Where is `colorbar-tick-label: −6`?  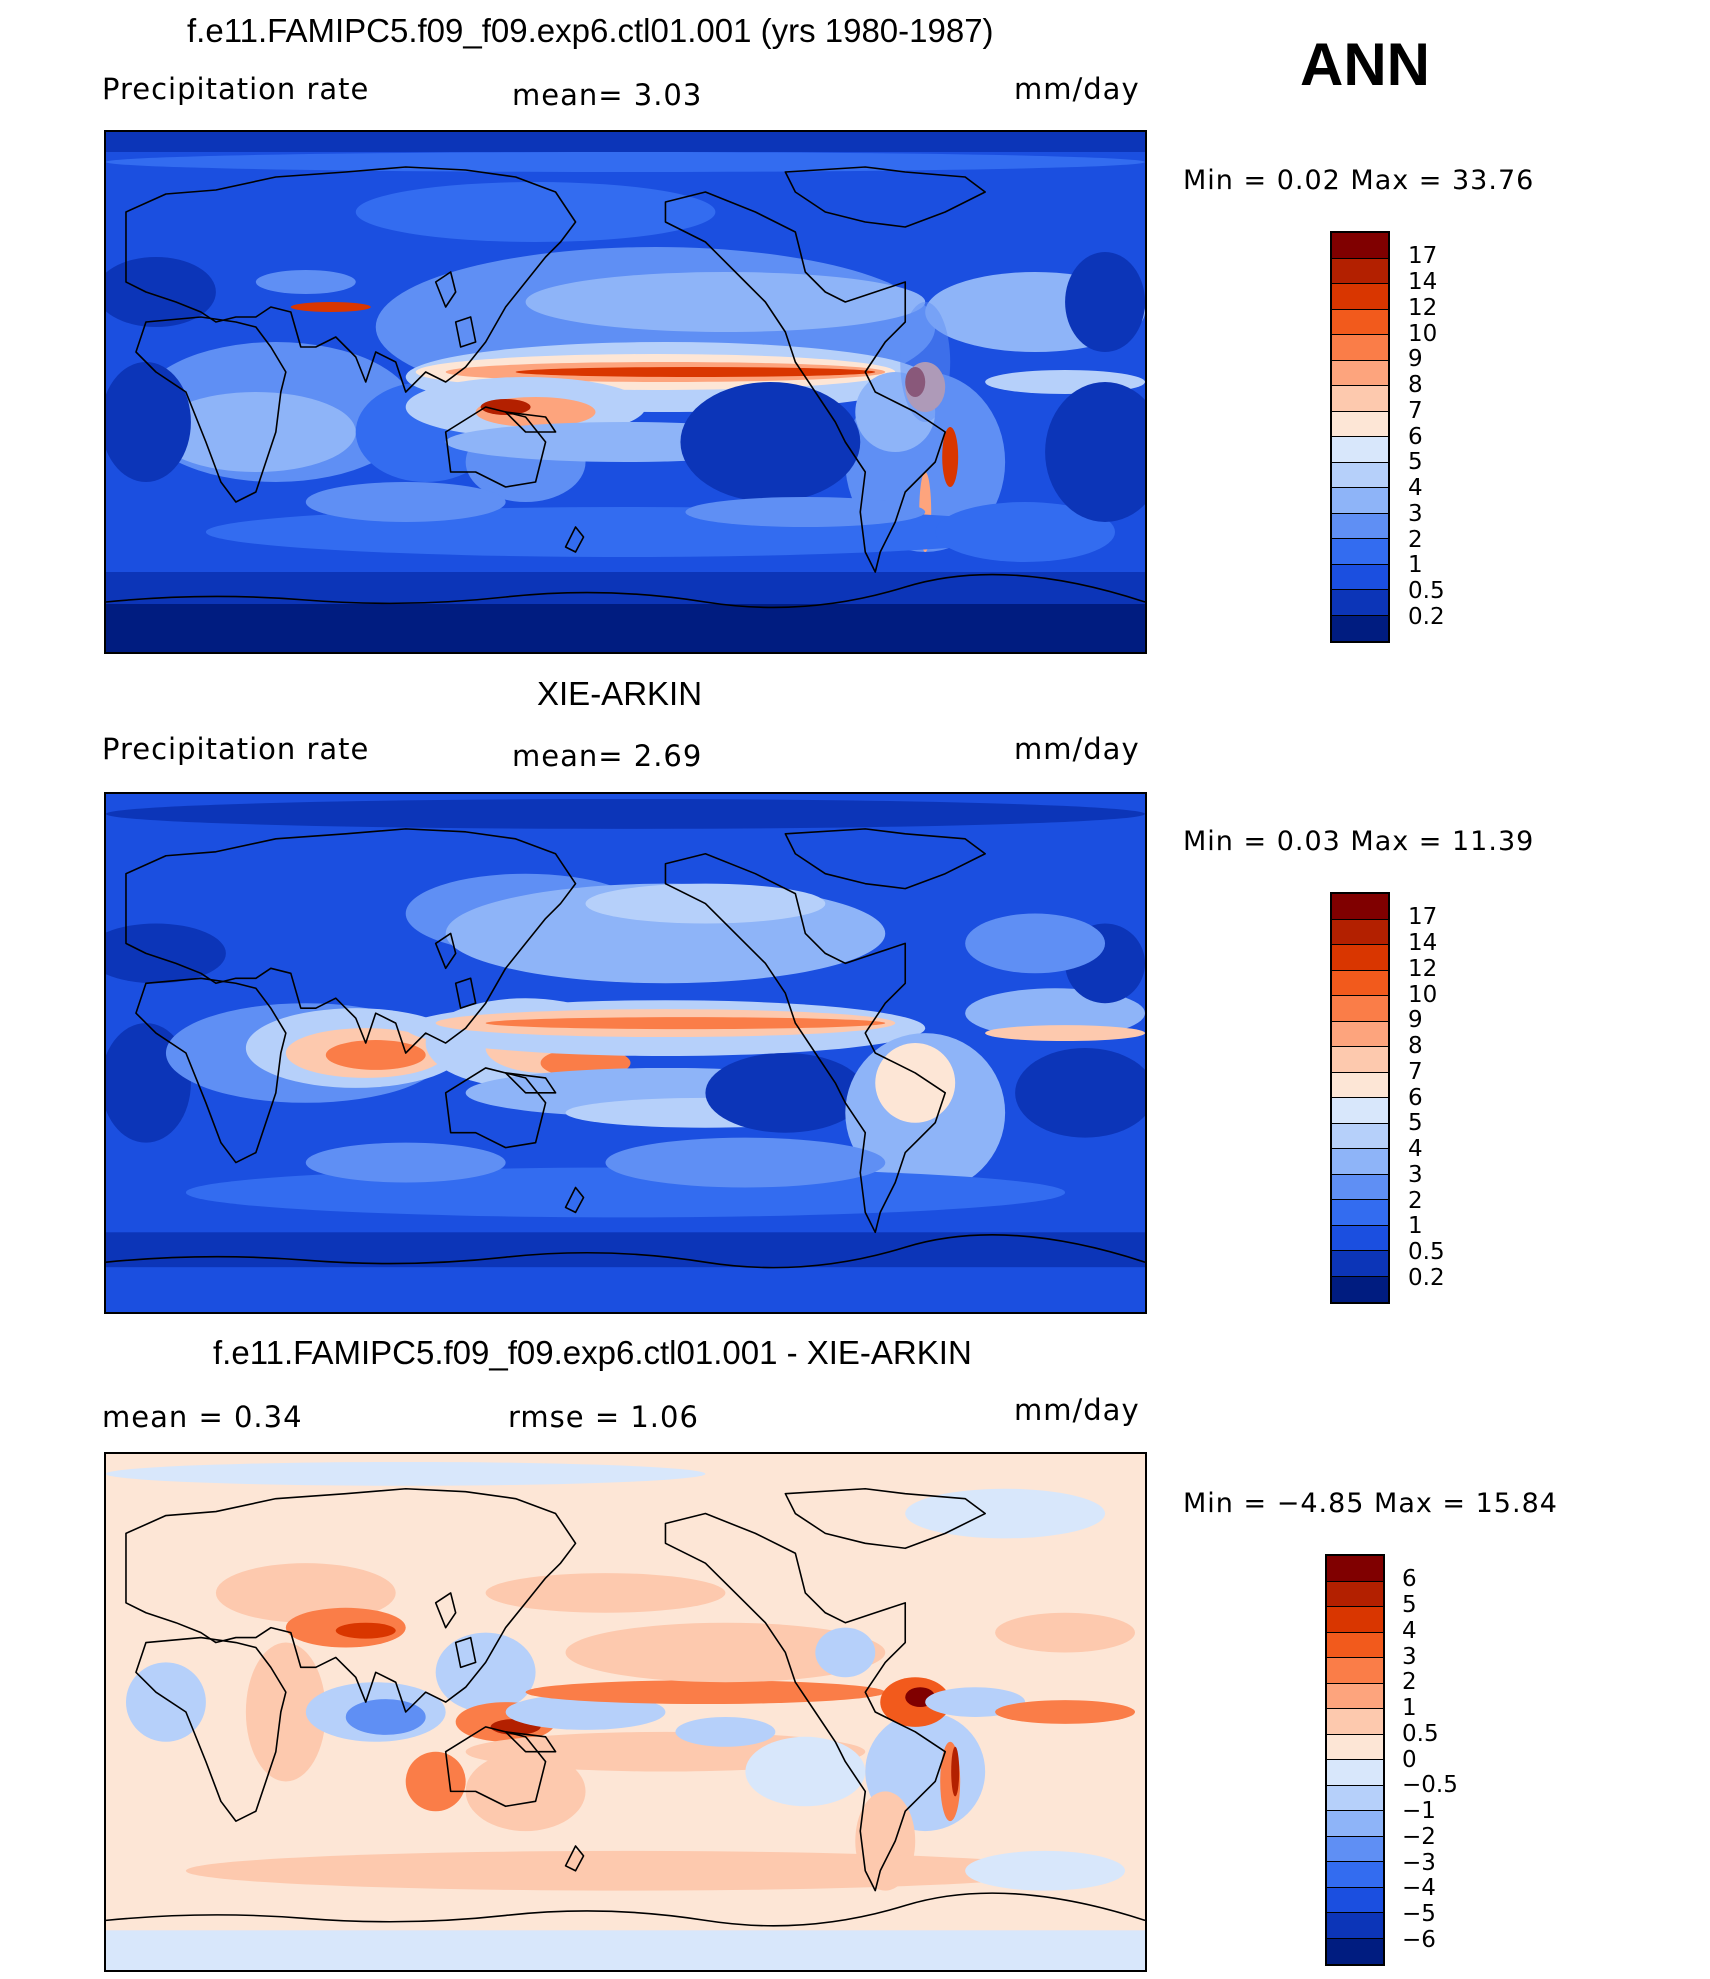
colorbar-tick-label: −6 is located at coordinates (1419, 1939).